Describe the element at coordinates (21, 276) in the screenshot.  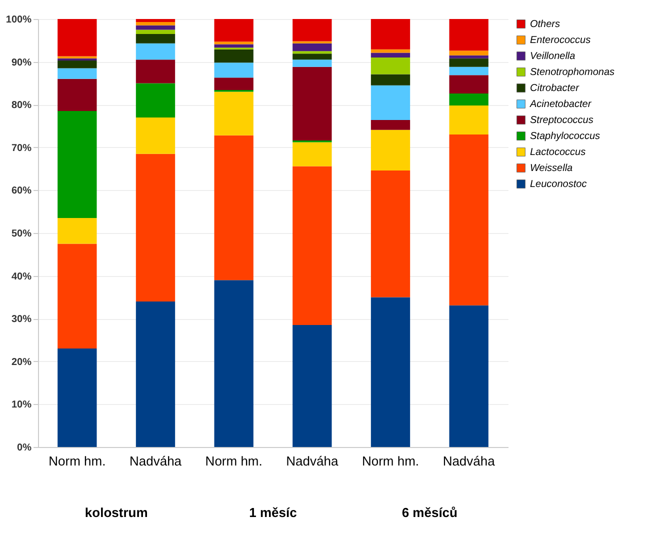
I see `y-tick-label: 40%` at that location.